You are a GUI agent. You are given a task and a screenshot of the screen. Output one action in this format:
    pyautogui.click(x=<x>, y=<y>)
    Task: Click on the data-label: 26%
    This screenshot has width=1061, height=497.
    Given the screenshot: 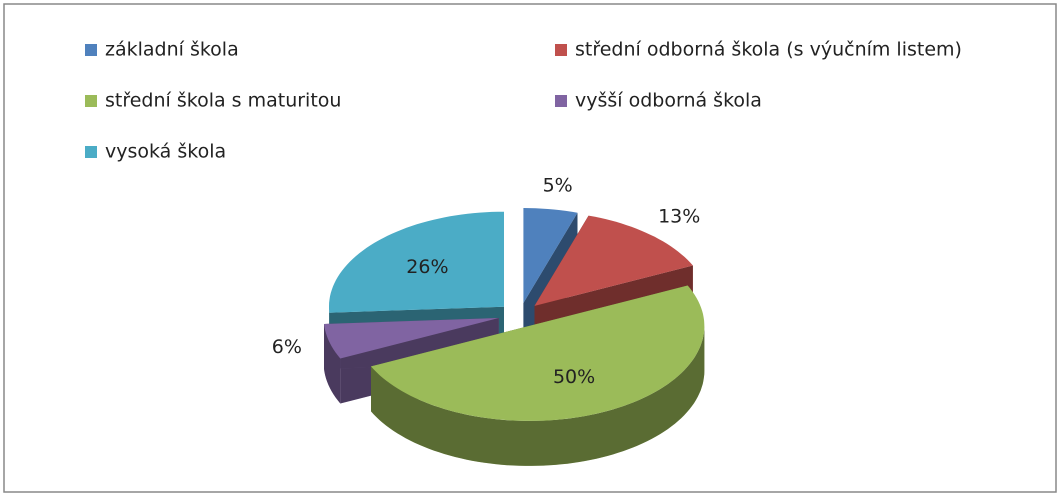 What is the action you would take?
    pyautogui.click(x=427, y=267)
    